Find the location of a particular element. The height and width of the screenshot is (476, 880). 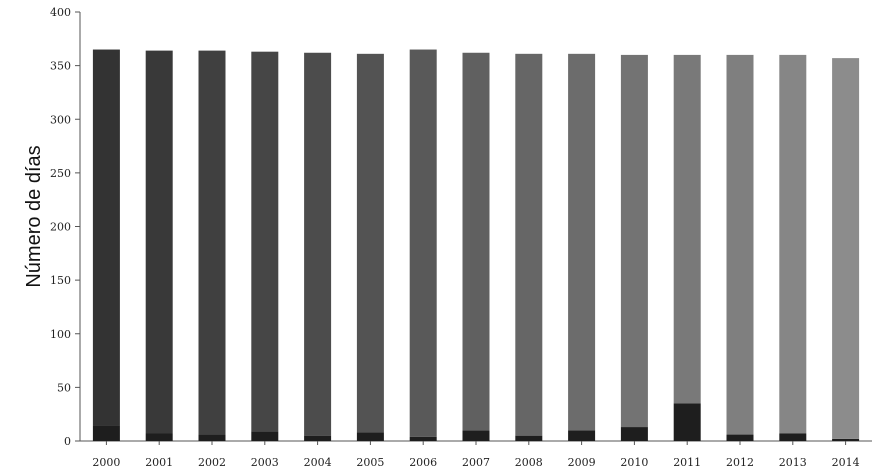

x-tick-label: 2011 is located at coordinates (687, 462).